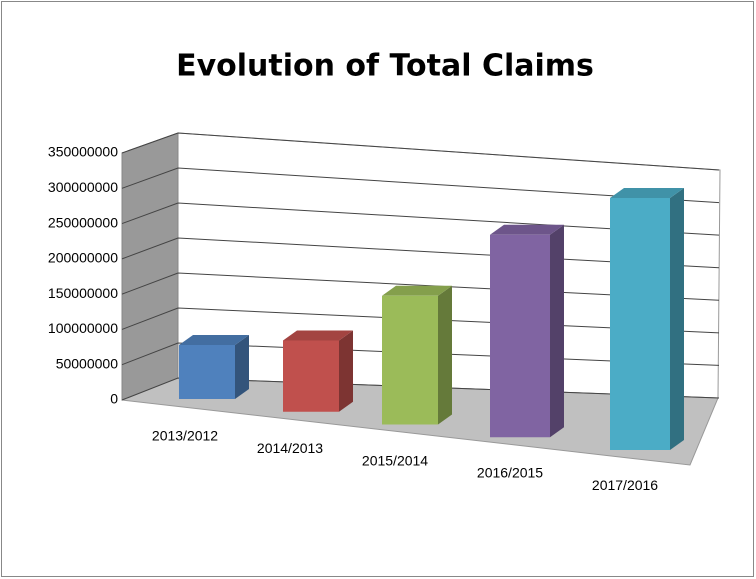 Image resolution: width=756 pixels, height=579 pixels. What do you see at coordinates (83, 187) in the screenshot?
I see `y-tick-label: 300000000` at bounding box center [83, 187].